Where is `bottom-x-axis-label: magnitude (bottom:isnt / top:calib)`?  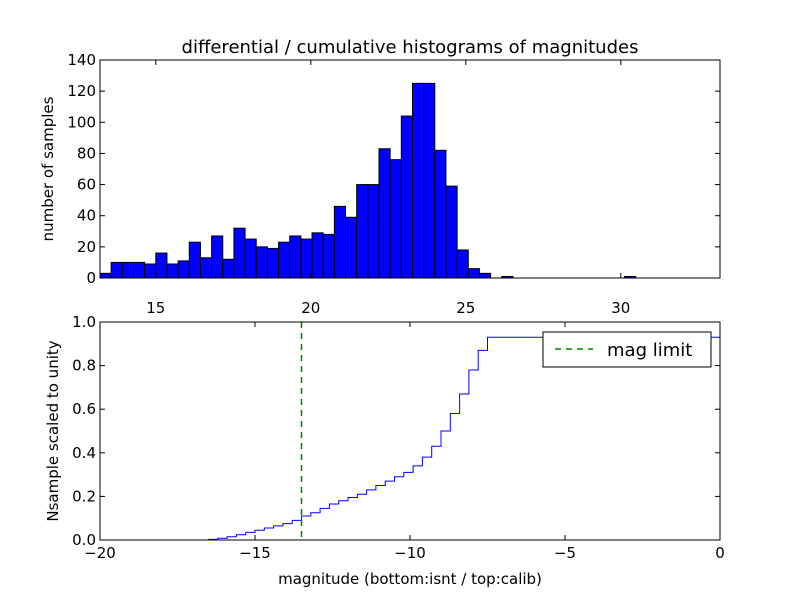
bottom-x-axis-label: magnitude (bottom:isnt / top:calib) is located at coordinates (410, 579).